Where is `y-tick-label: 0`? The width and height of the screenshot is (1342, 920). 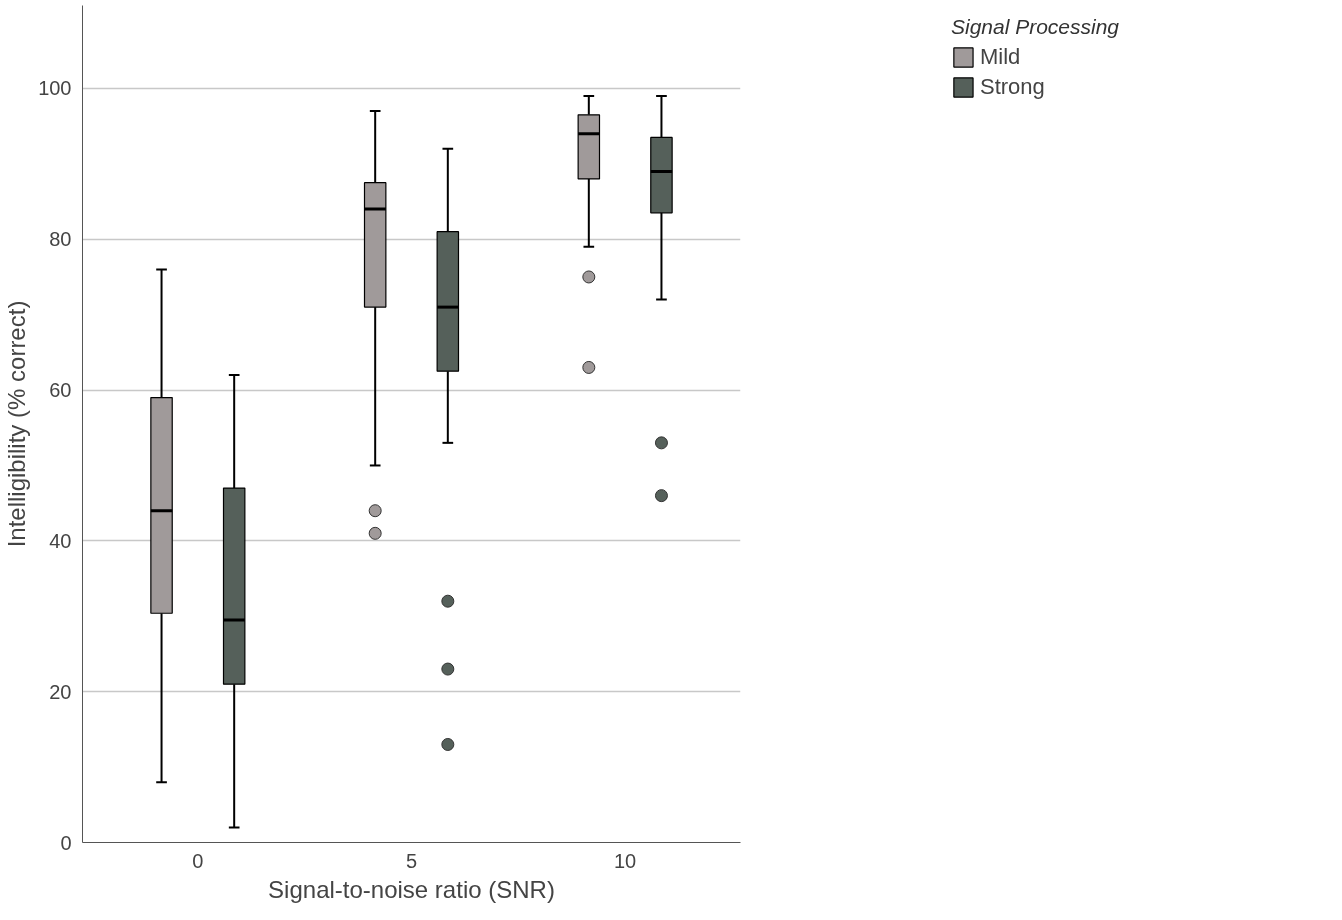 y-tick-label: 0 is located at coordinates (66, 842).